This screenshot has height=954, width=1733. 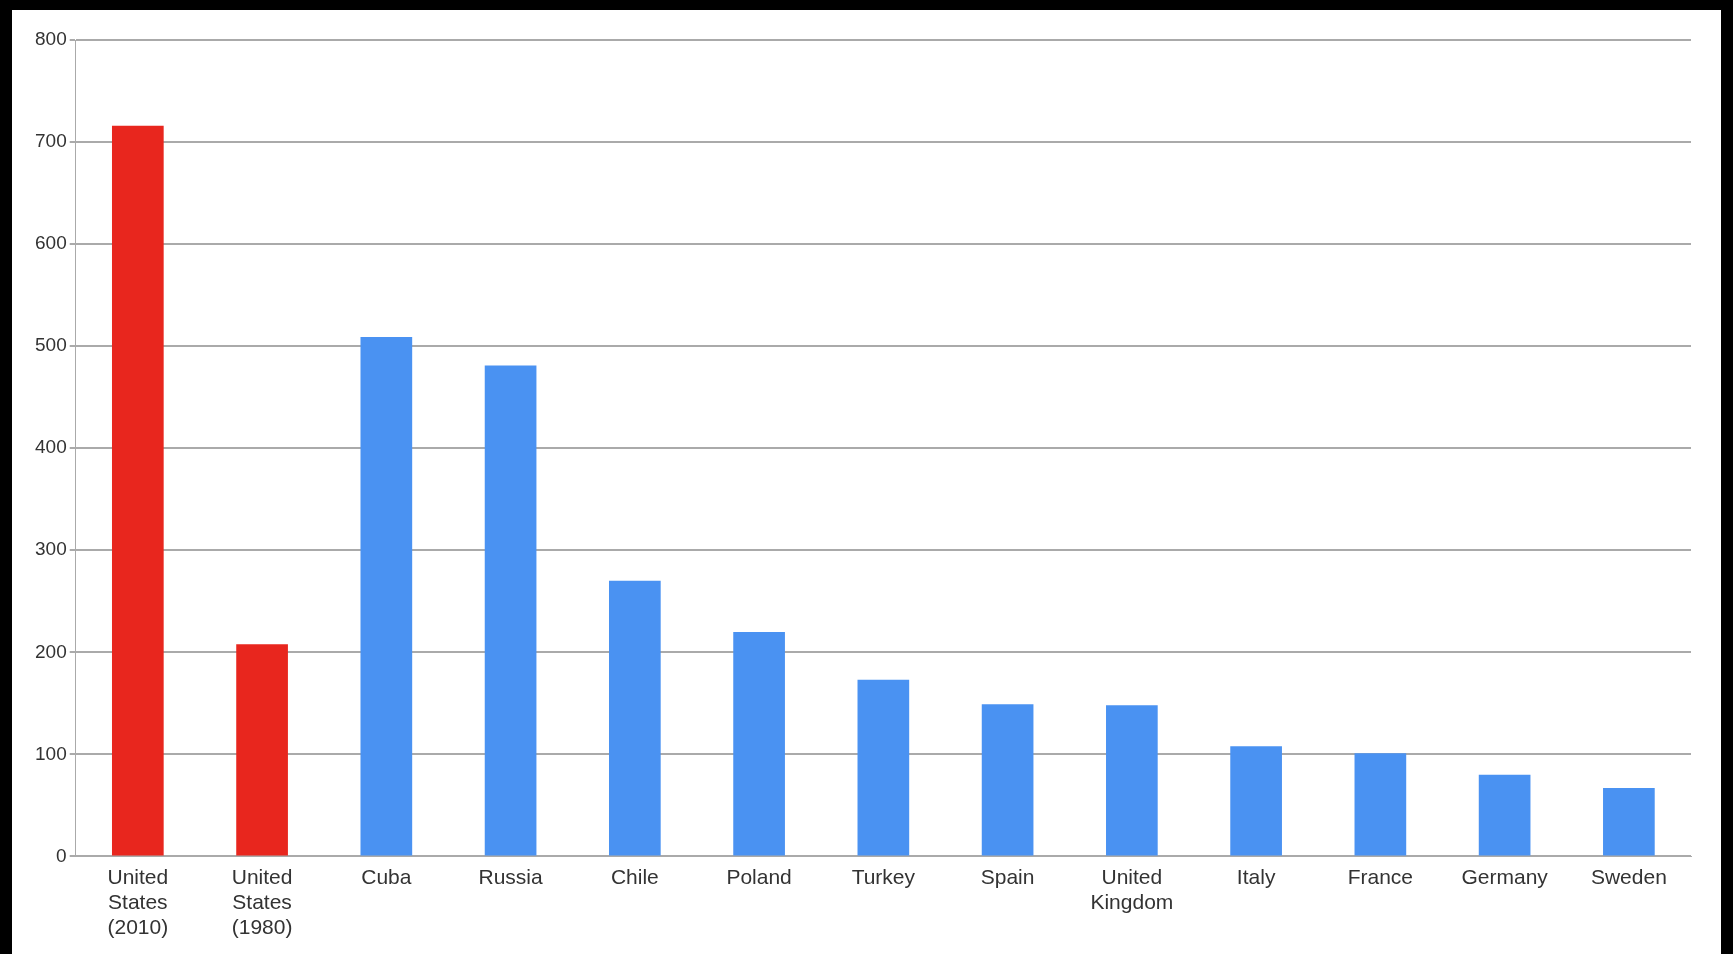 I want to click on y-tick-label: 700, so click(x=51, y=141).